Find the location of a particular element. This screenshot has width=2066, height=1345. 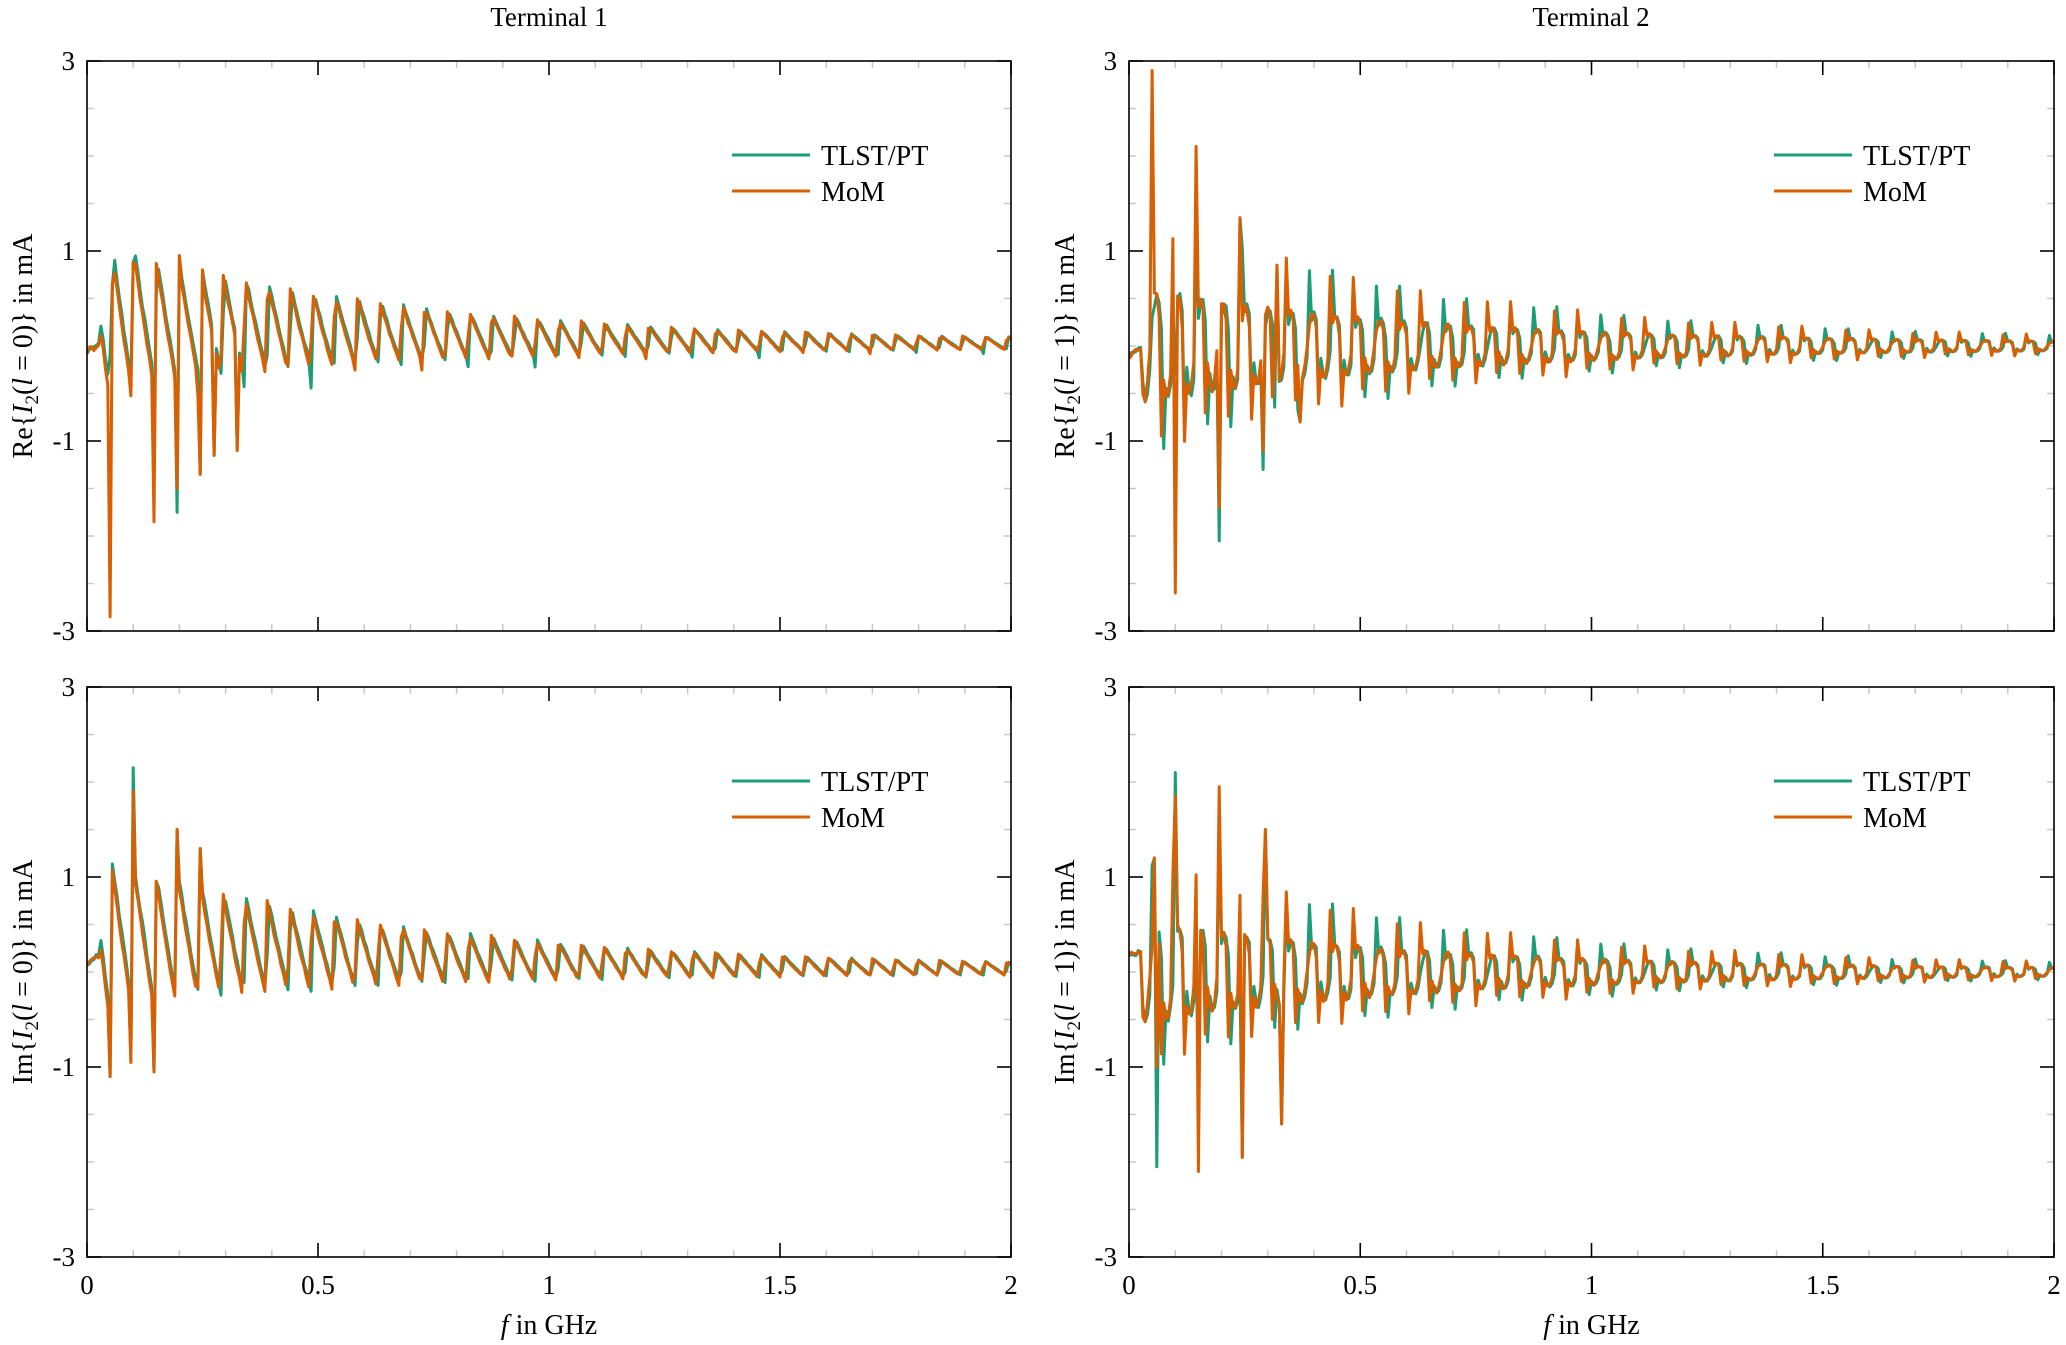

column-title-terminal-1: Terminal 1 is located at coordinates (548, 17).